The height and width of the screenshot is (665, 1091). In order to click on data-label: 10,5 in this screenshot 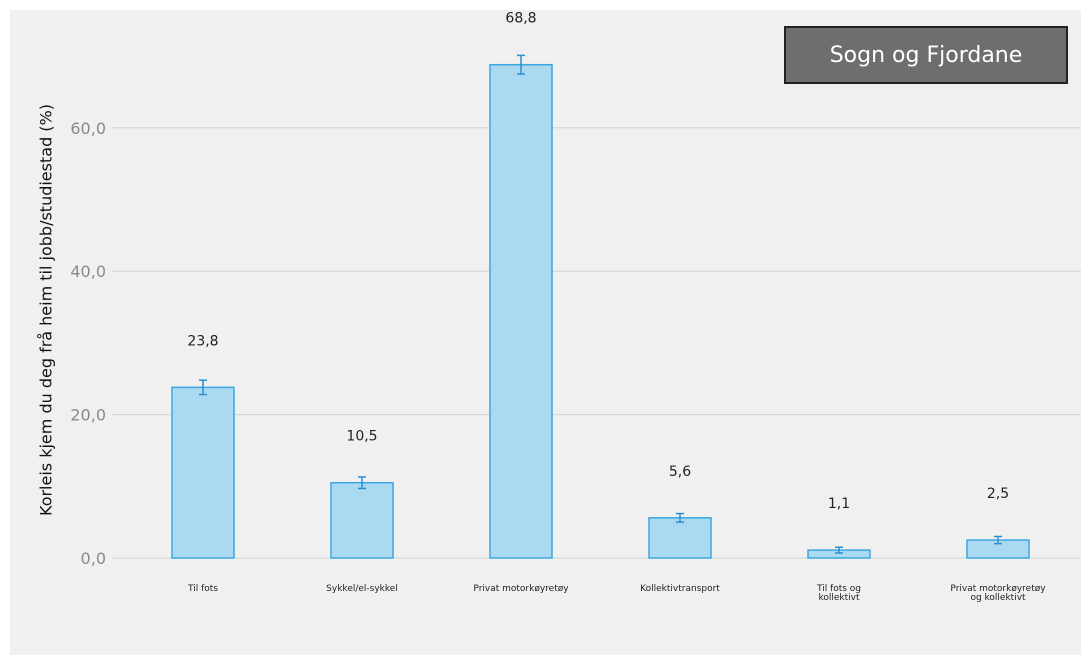, I will do `click(361, 437)`.